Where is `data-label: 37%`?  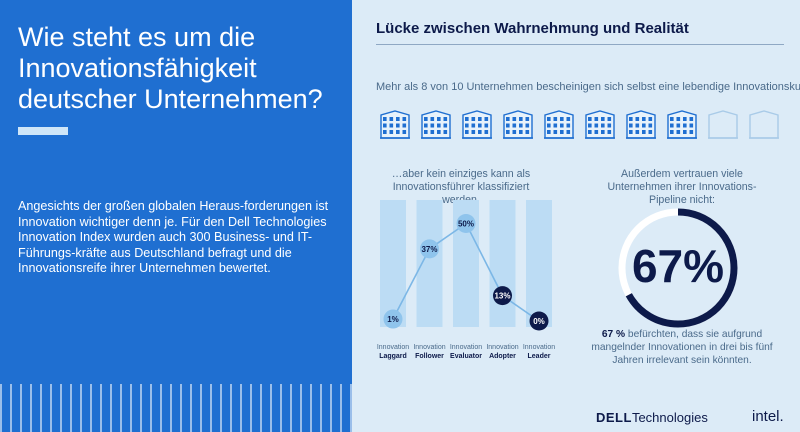
data-label: 37% is located at coordinates (429, 249).